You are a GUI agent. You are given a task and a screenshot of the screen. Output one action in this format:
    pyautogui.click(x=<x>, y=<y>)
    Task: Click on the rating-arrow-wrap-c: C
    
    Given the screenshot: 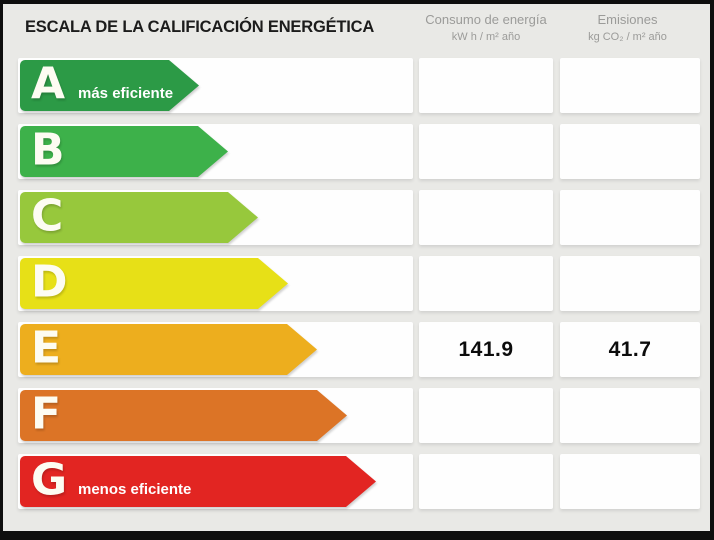 What is the action you would take?
    pyautogui.click(x=216, y=217)
    